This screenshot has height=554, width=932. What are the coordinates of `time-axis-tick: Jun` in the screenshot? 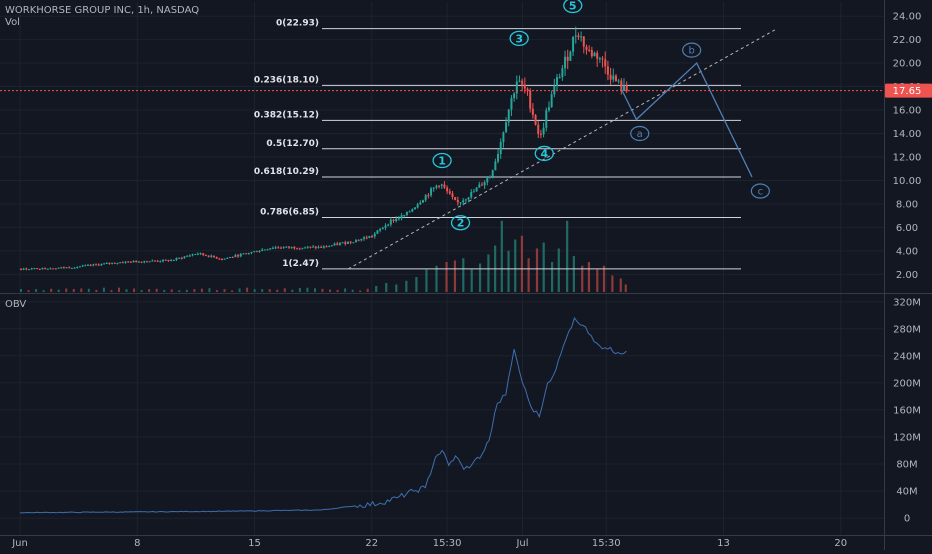 It's located at (19, 543).